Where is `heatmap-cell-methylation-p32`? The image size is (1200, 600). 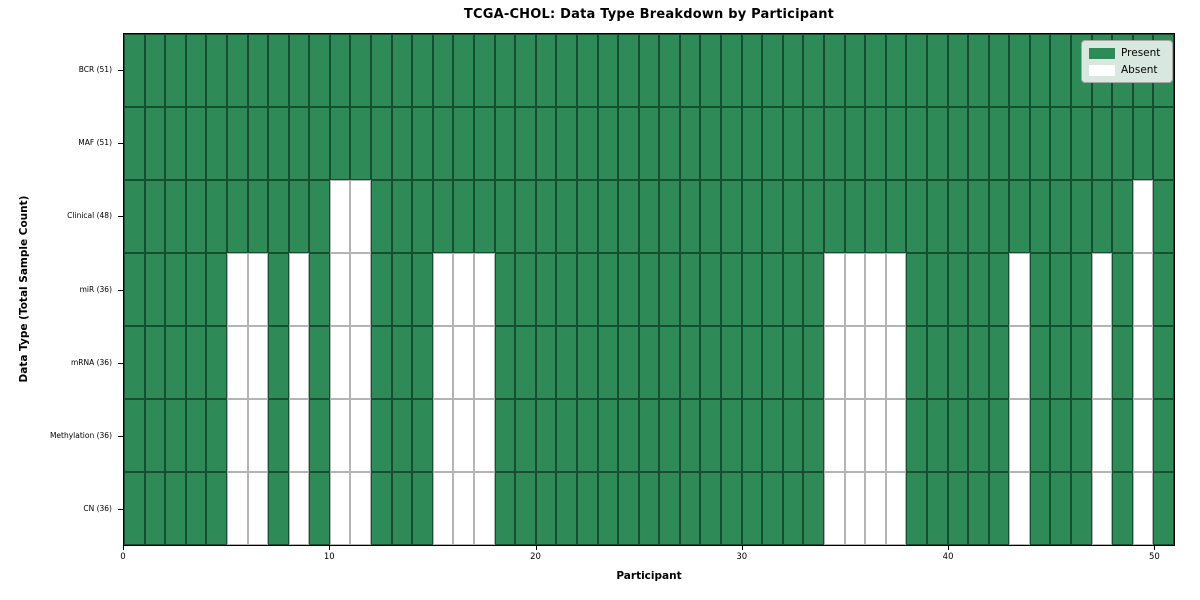
heatmap-cell-methylation-p32 is located at coordinates (793, 435).